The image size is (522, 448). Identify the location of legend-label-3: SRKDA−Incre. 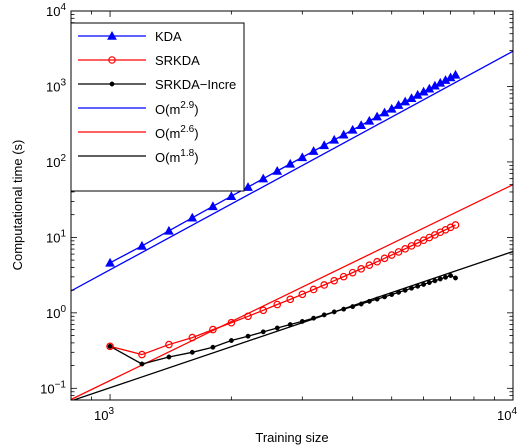
(195, 84).